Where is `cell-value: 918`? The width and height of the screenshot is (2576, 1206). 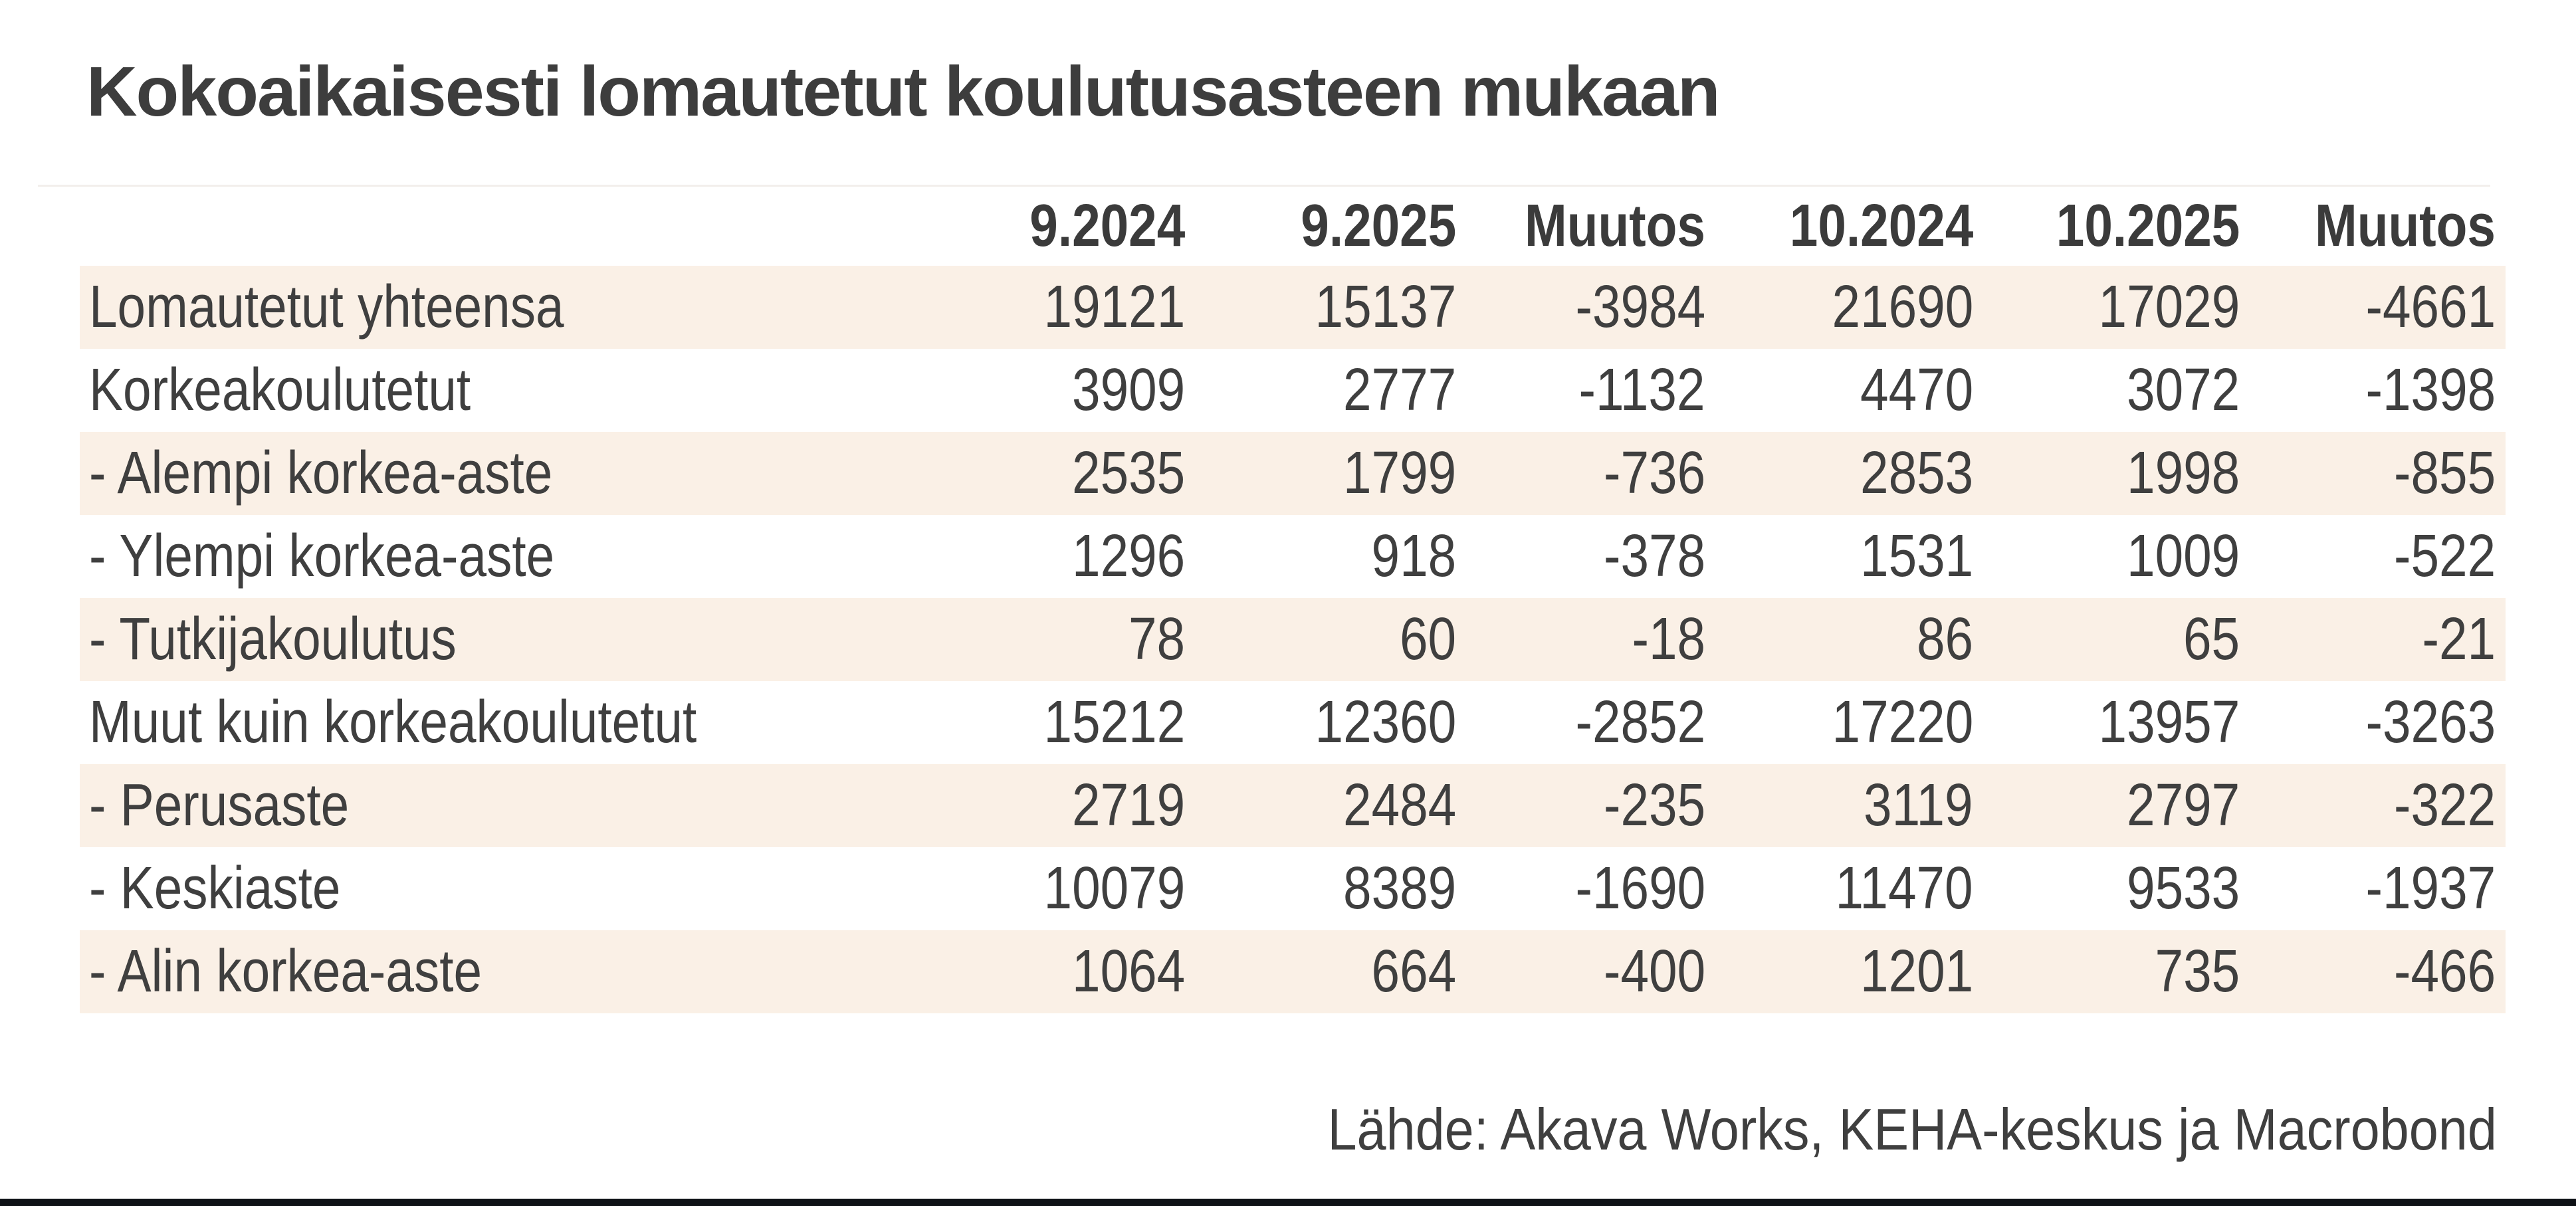
cell-value: 918 is located at coordinates (1413, 556).